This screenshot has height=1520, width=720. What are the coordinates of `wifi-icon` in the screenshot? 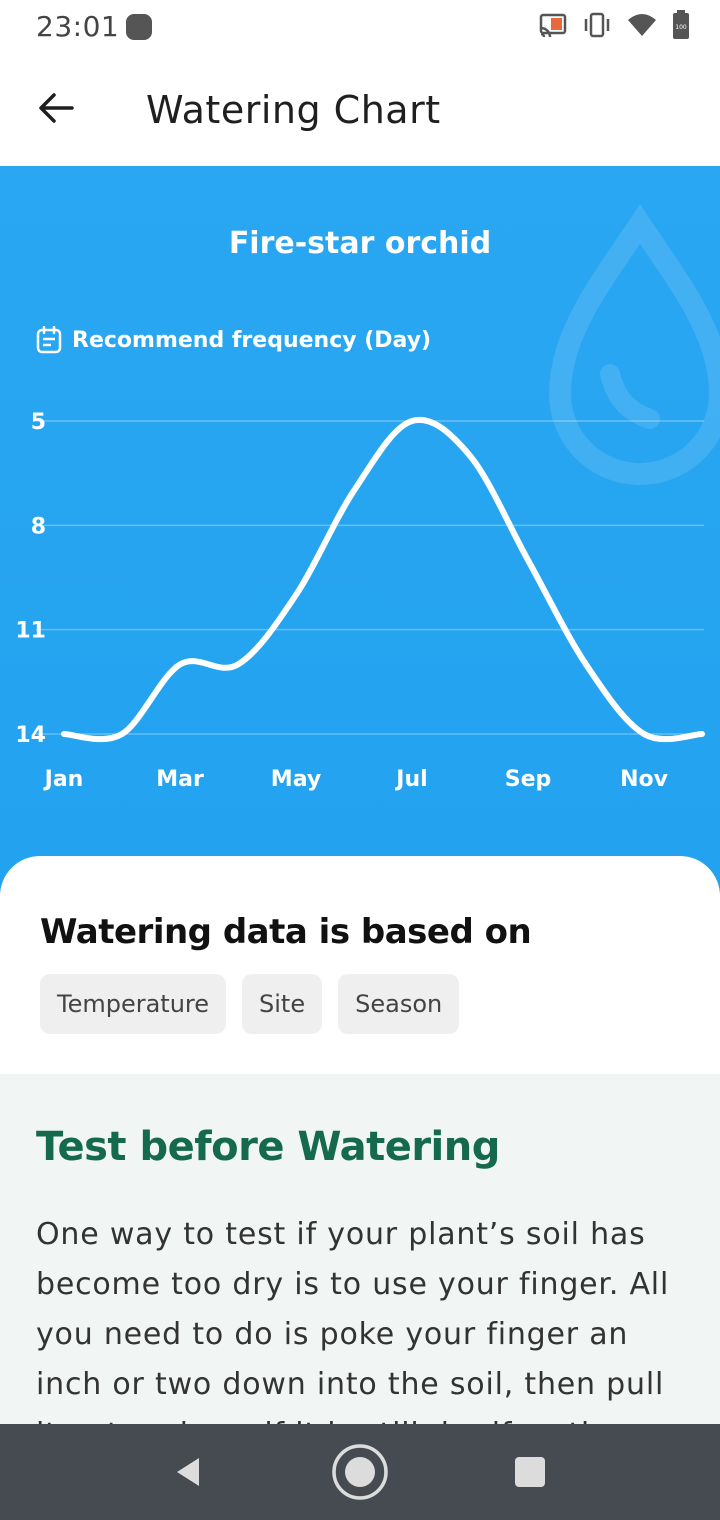 It's located at (642, 25).